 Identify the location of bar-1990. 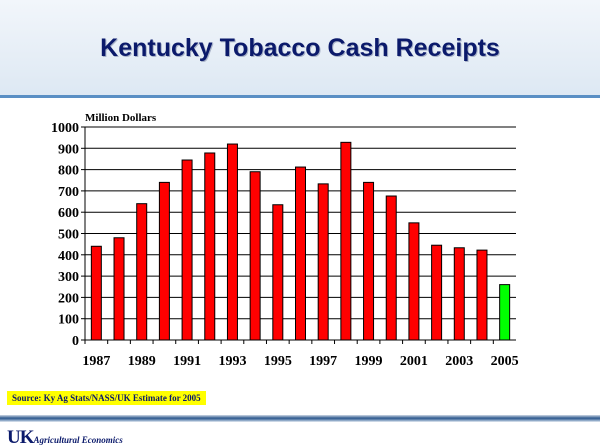
(164, 261).